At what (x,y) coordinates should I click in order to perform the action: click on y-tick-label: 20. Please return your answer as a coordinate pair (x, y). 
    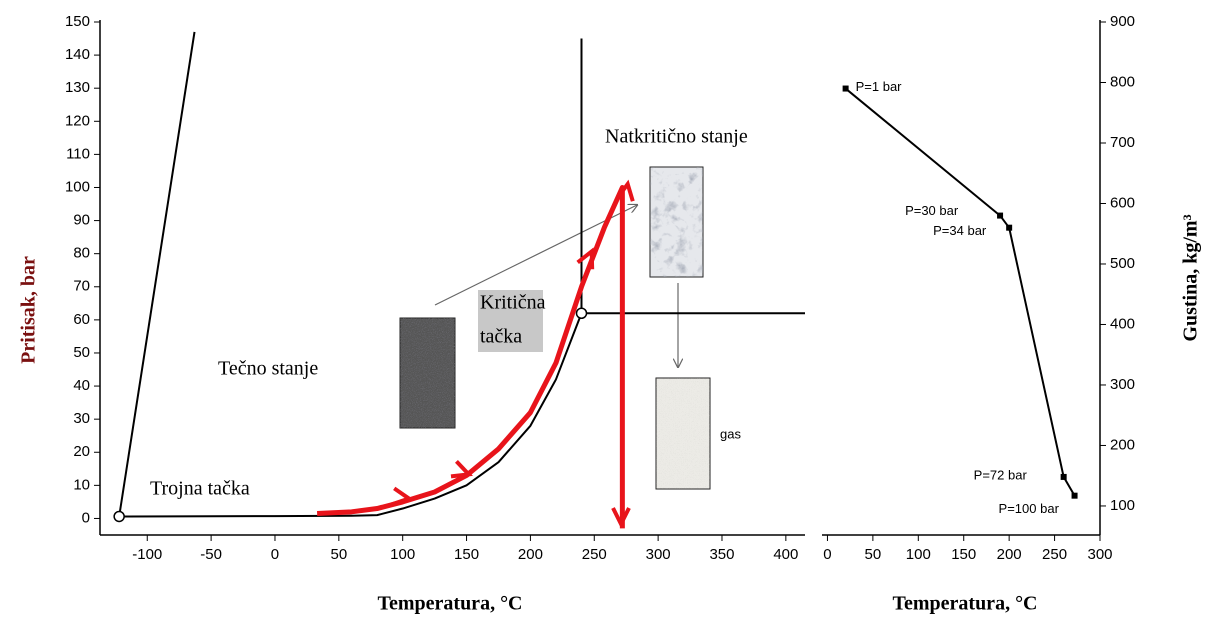
    Looking at the image, I should click on (81, 451).